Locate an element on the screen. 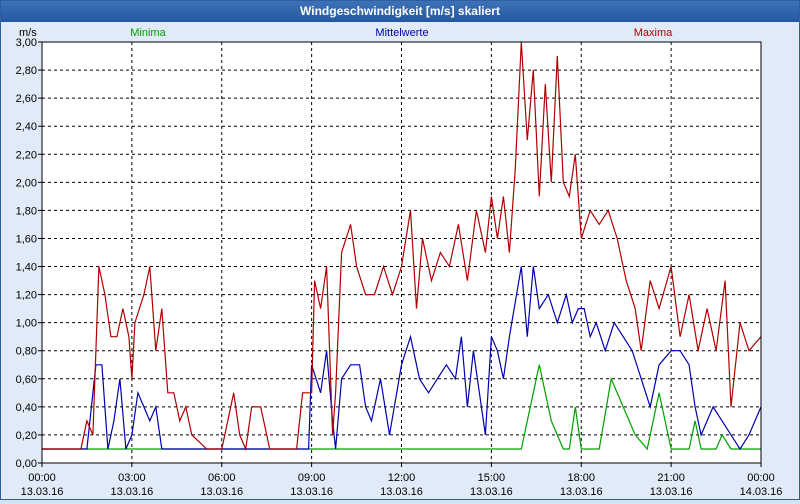  y-tick-label: 1,80 is located at coordinates (26, 211).